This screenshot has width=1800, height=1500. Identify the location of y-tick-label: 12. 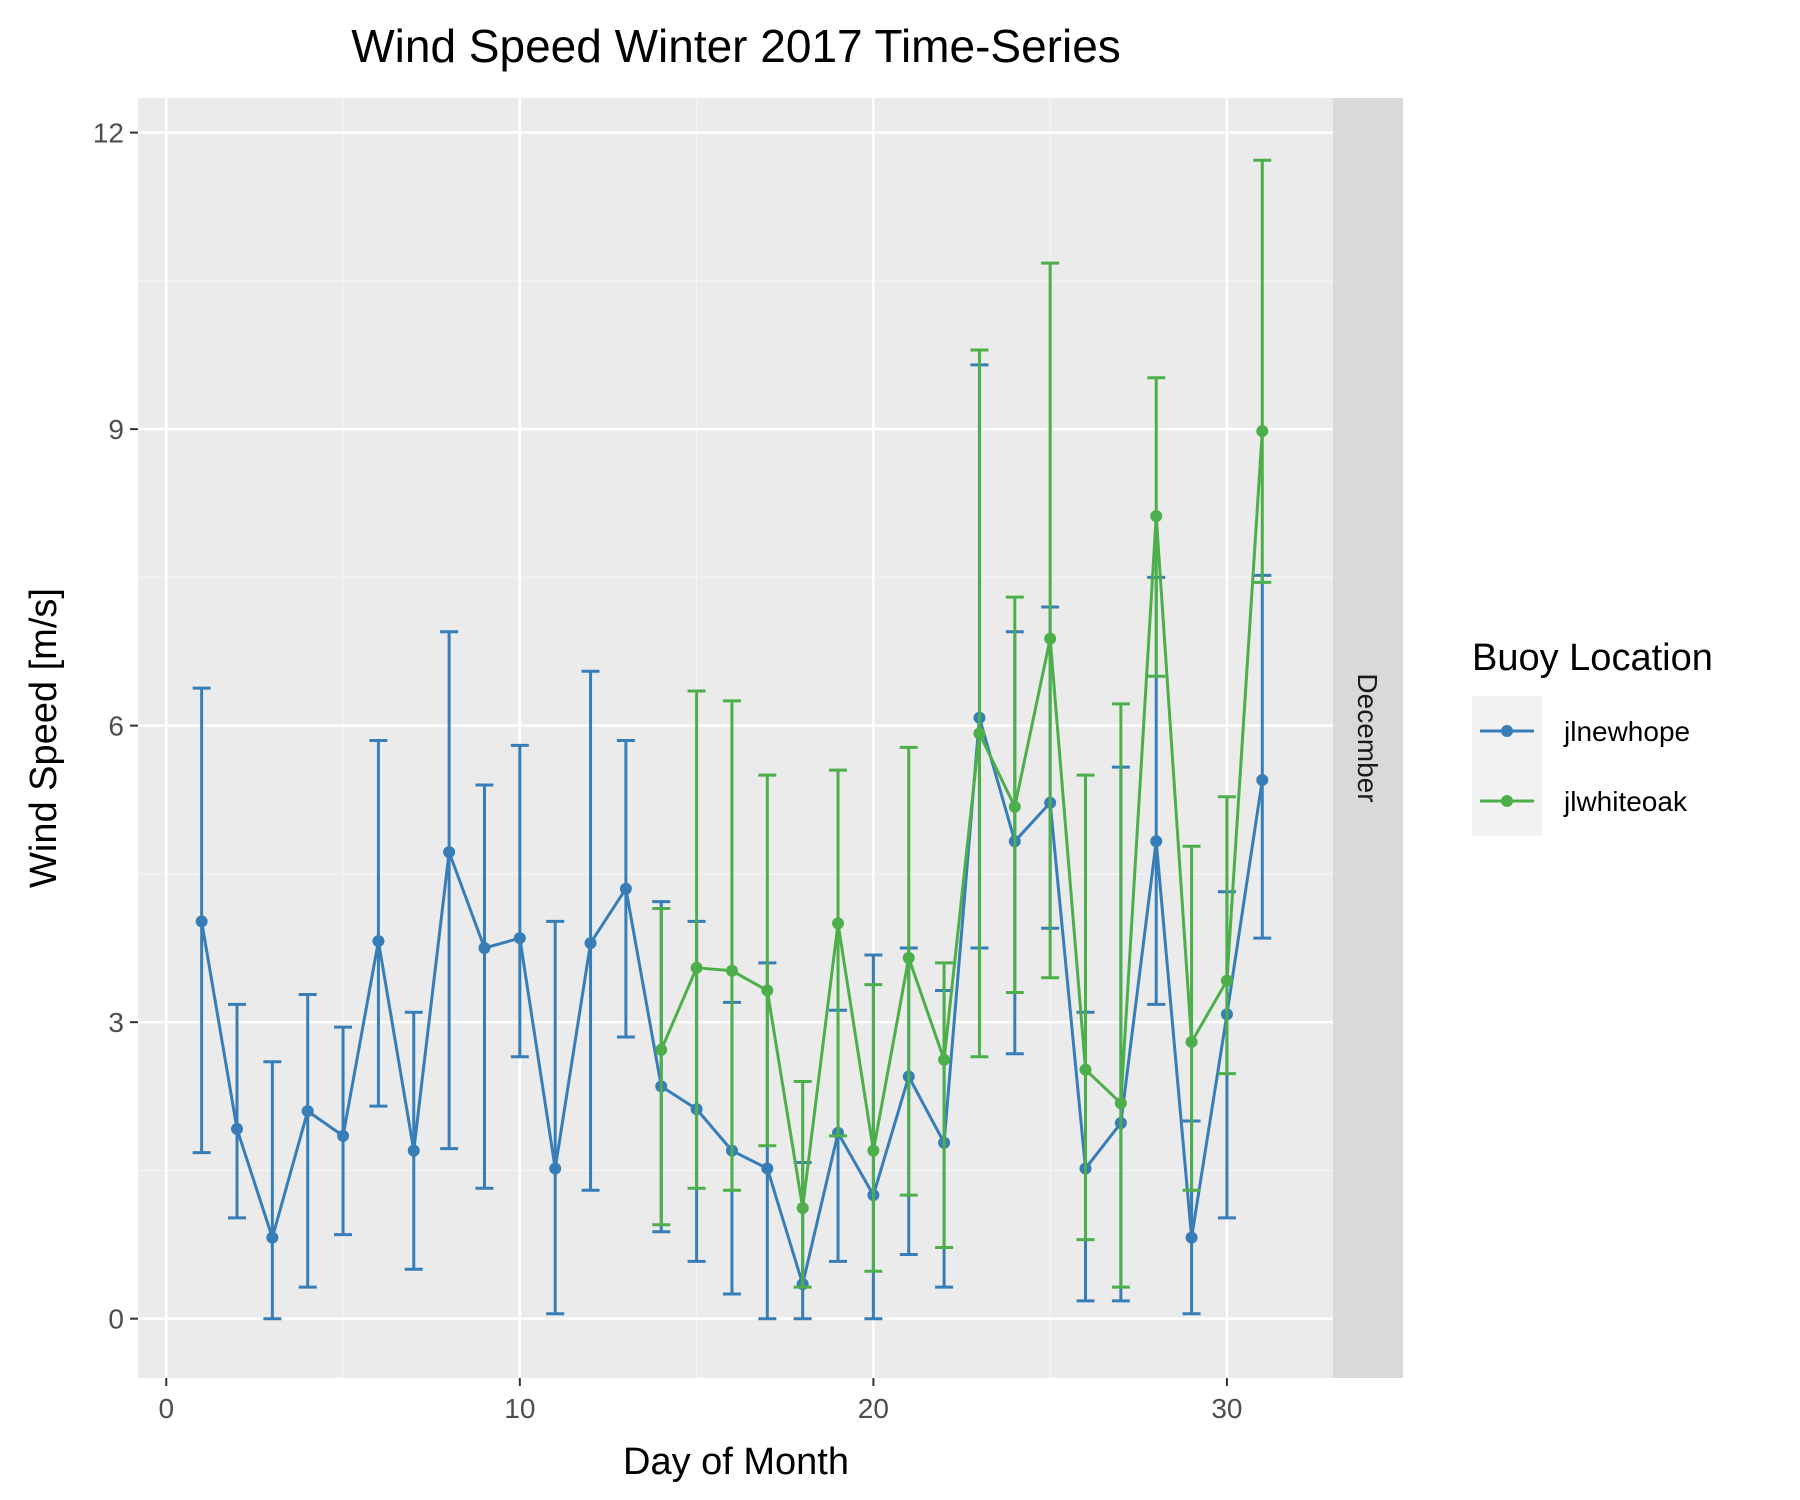
(108, 133).